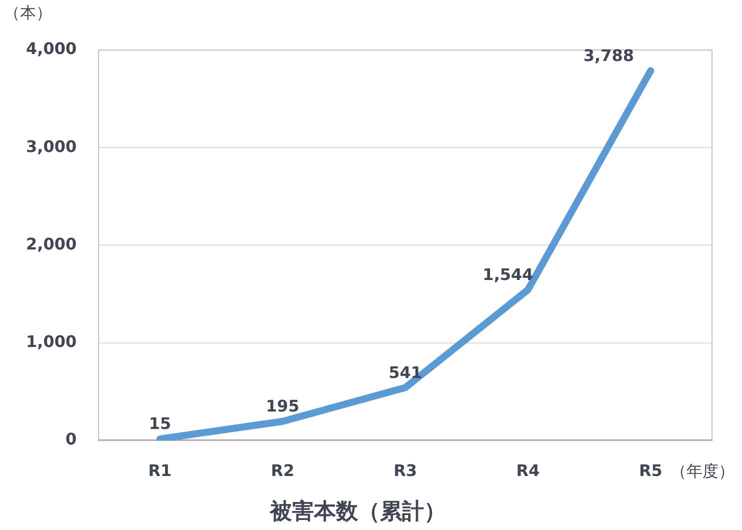 The image size is (742, 530). I want to click on y-tick-label: 4,000, so click(51, 48).